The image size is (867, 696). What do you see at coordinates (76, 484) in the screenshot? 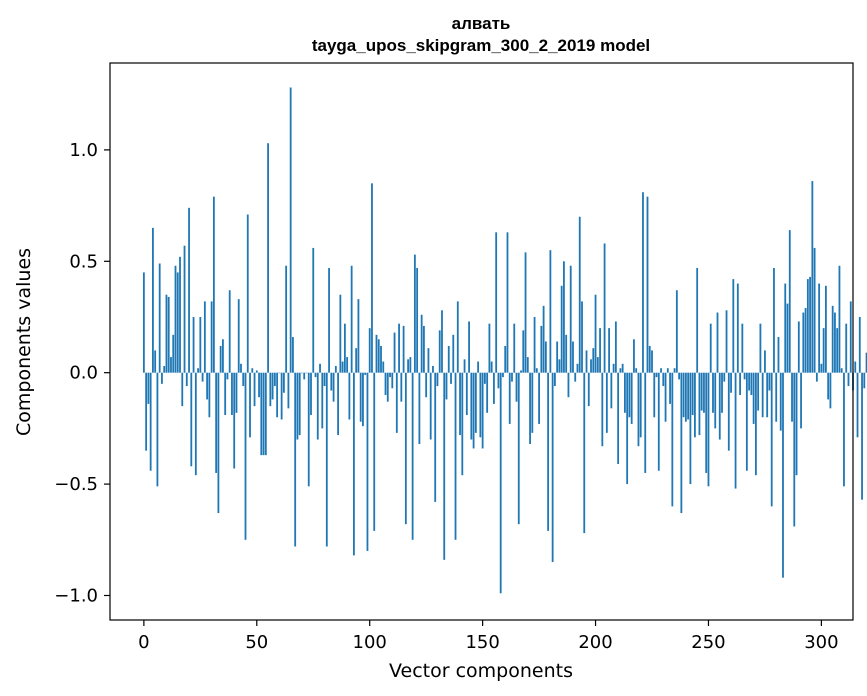
I see `y-tick-label: −0.5` at bounding box center [76, 484].